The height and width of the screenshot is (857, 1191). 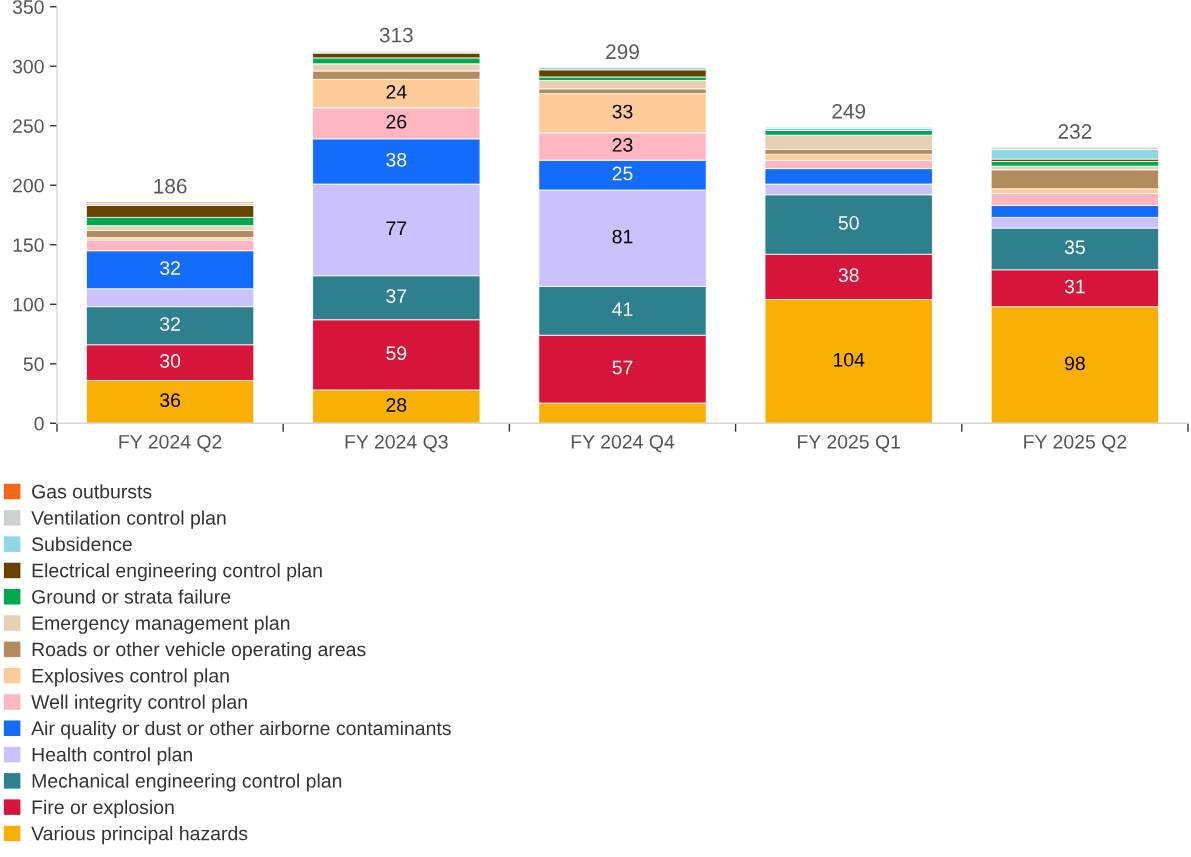 What do you see at coordinates (28, 7) in the screenshot?
I see `y-tick-label: 350` at bounding box center [28, 7].